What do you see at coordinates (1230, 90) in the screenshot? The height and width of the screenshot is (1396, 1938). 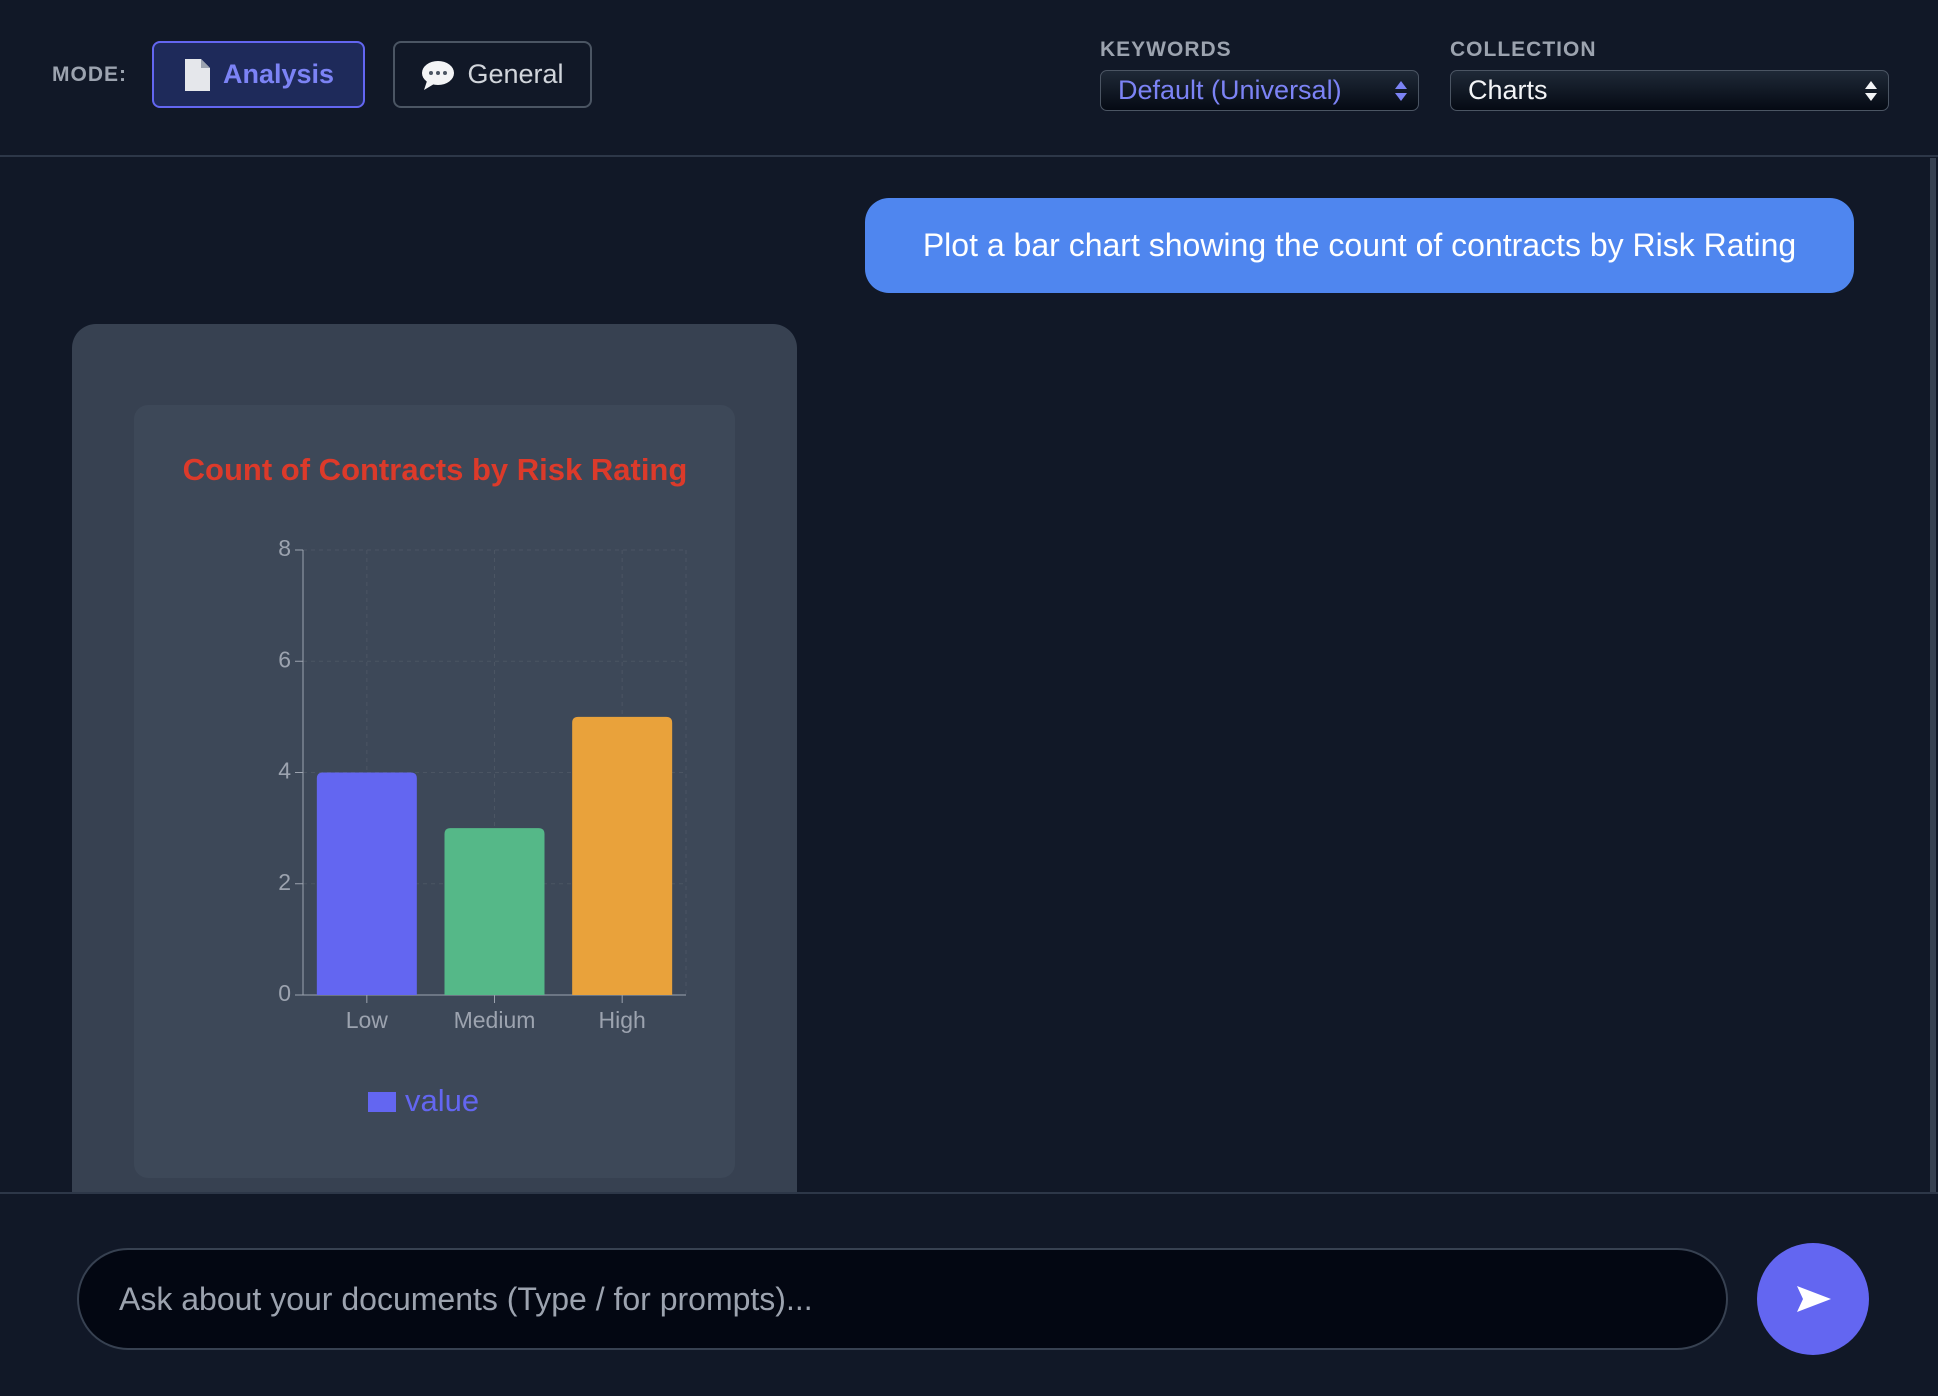 I see `select-value: Default (Universal)` at bounding box center [1230, 90].